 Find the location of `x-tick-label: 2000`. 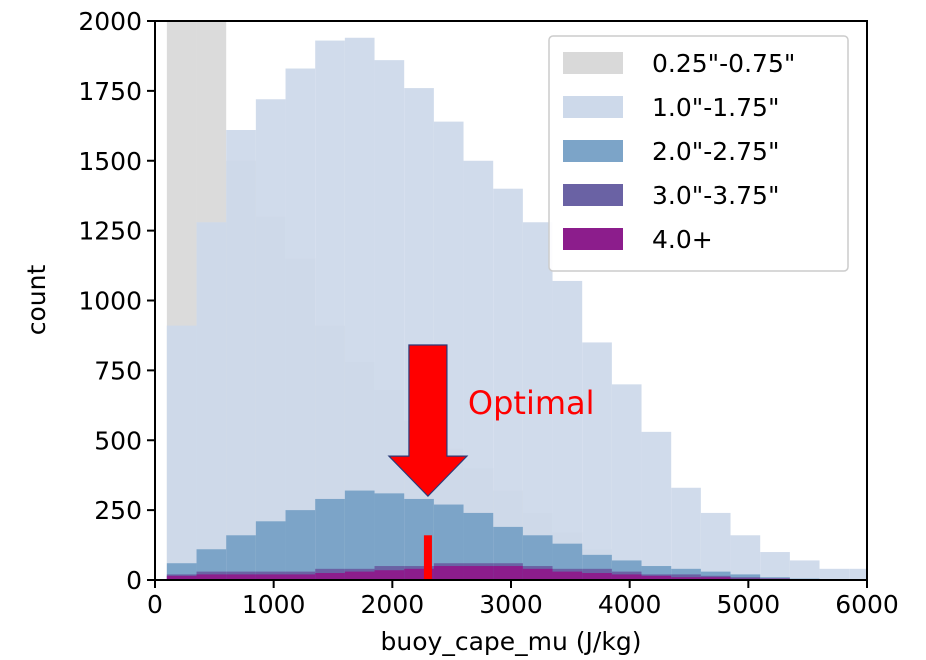

x-tick-label: 2000 is located at coordinates (393, 604).